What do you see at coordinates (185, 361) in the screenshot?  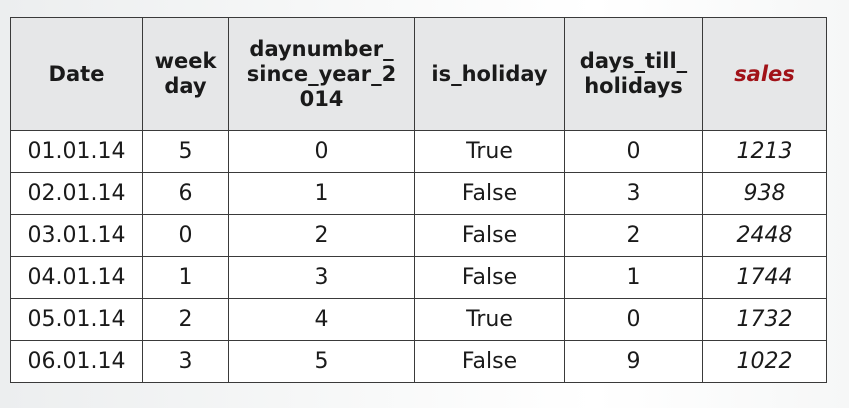 I see `cell-weekday: 3` at bounding box center [185, 361].